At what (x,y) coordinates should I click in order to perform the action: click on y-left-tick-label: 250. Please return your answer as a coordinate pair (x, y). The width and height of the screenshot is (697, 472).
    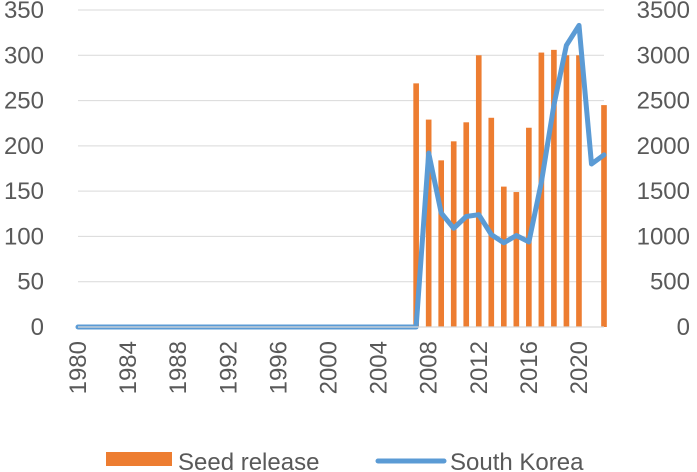
    Looking at the image, I should click on (24, 101).